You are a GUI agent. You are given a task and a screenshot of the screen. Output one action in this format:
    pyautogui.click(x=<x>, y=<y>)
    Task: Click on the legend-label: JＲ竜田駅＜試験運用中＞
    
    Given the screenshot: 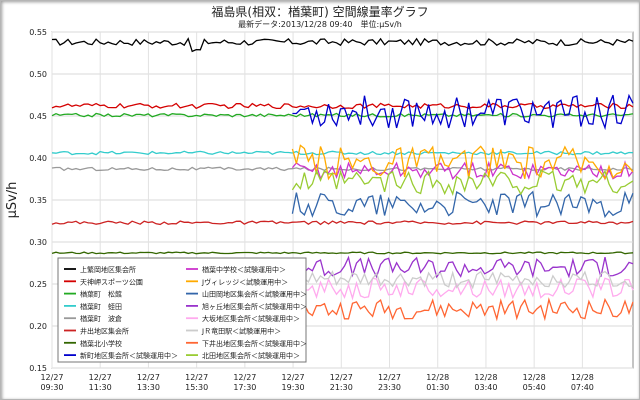 What is the action you would take?
    pyautogui.click(x=241, y=331)
    